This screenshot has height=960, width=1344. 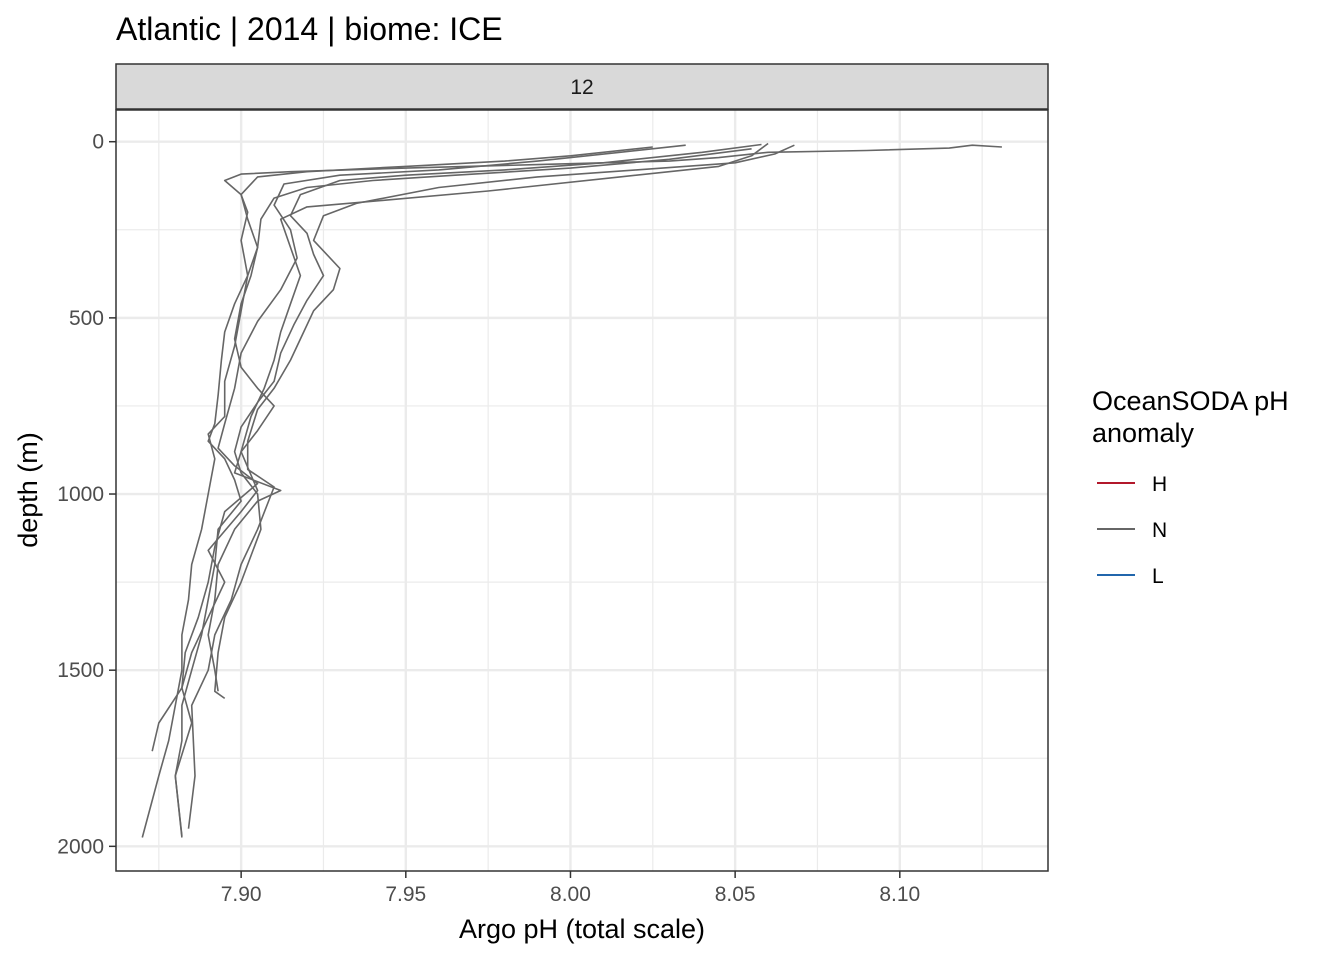 What do you see at coordinates (405, 894) in the screenshot?
I see `x-tick-label: 7.95` at bounding box center [405, 894].